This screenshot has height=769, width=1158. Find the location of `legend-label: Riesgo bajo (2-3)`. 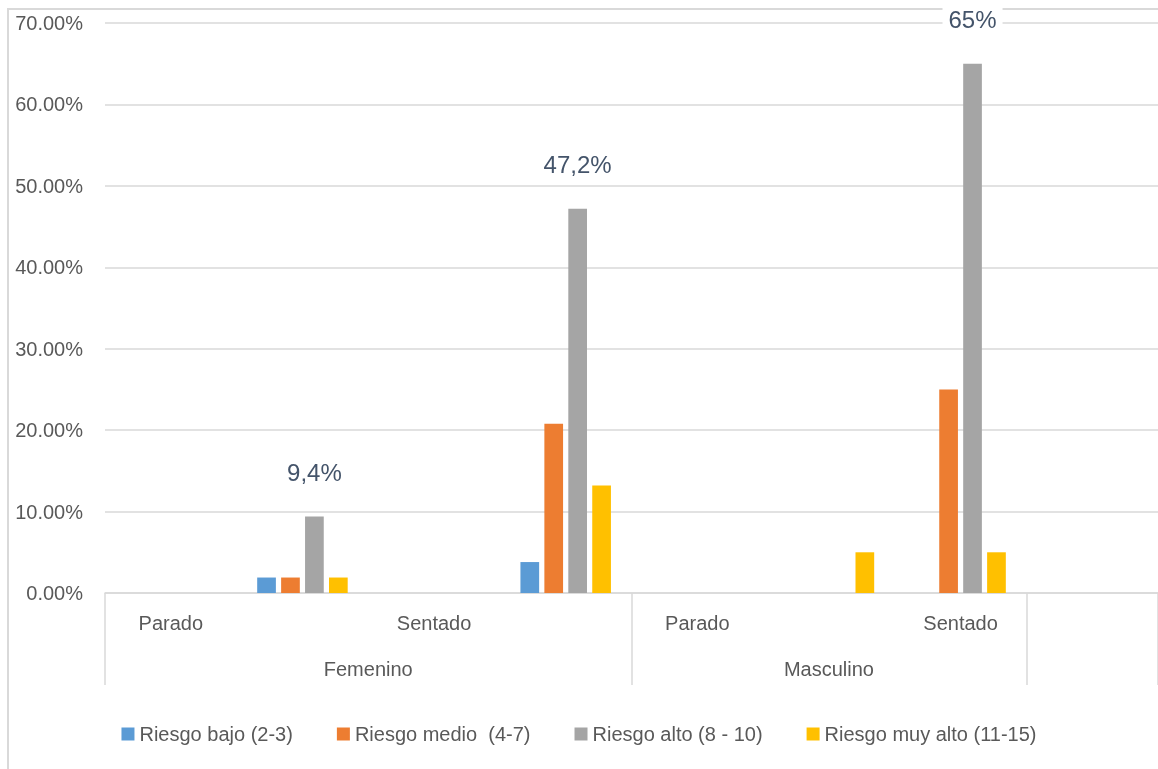

legend-label: Riesgo bajo (2-3) is located at coordinates (216, 734).